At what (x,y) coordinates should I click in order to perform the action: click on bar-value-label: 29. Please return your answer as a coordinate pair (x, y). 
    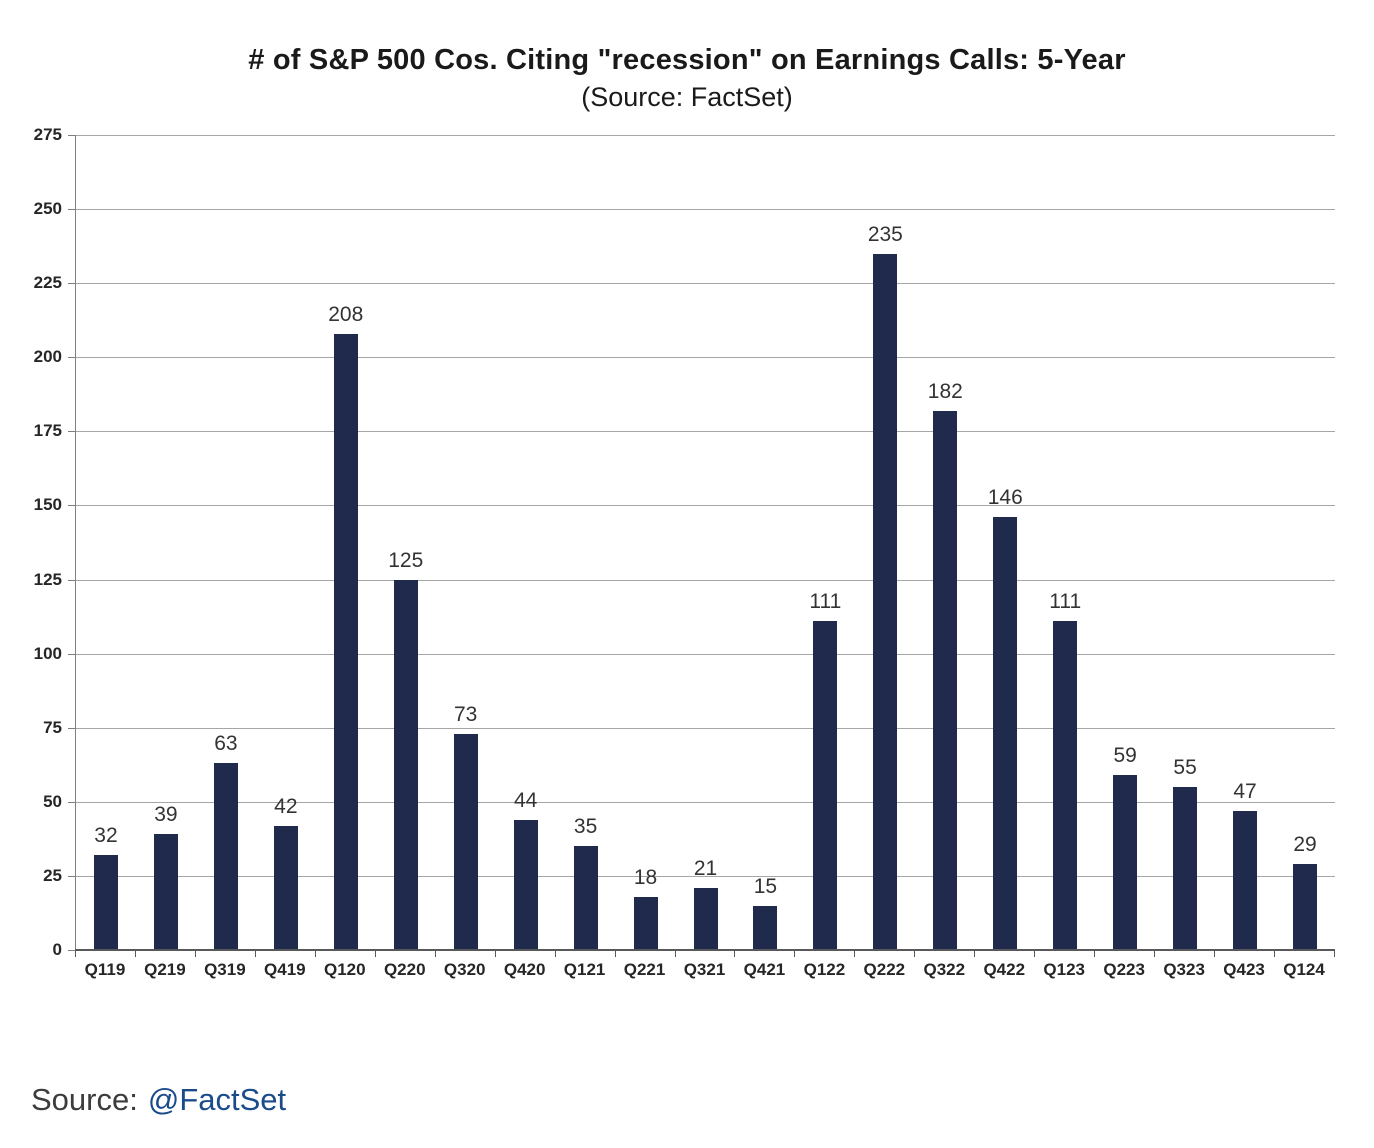
    Looking at the image, I should click on (1305, 845).